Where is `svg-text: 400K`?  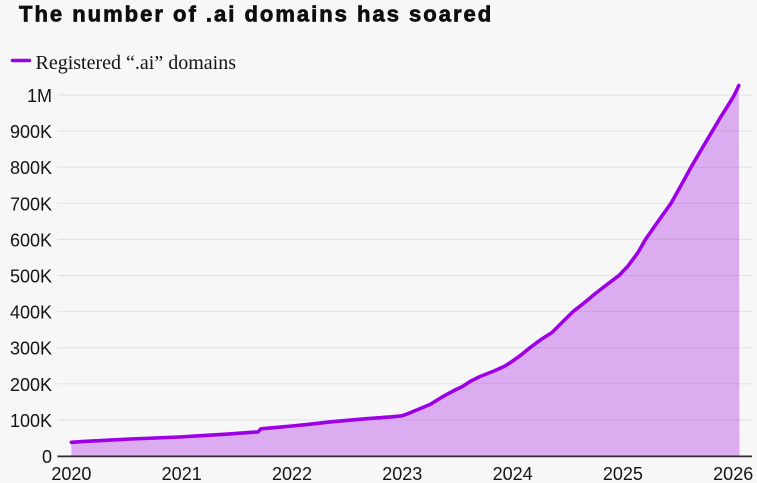 svg-text: 400K is located at coordinates (31, 313).